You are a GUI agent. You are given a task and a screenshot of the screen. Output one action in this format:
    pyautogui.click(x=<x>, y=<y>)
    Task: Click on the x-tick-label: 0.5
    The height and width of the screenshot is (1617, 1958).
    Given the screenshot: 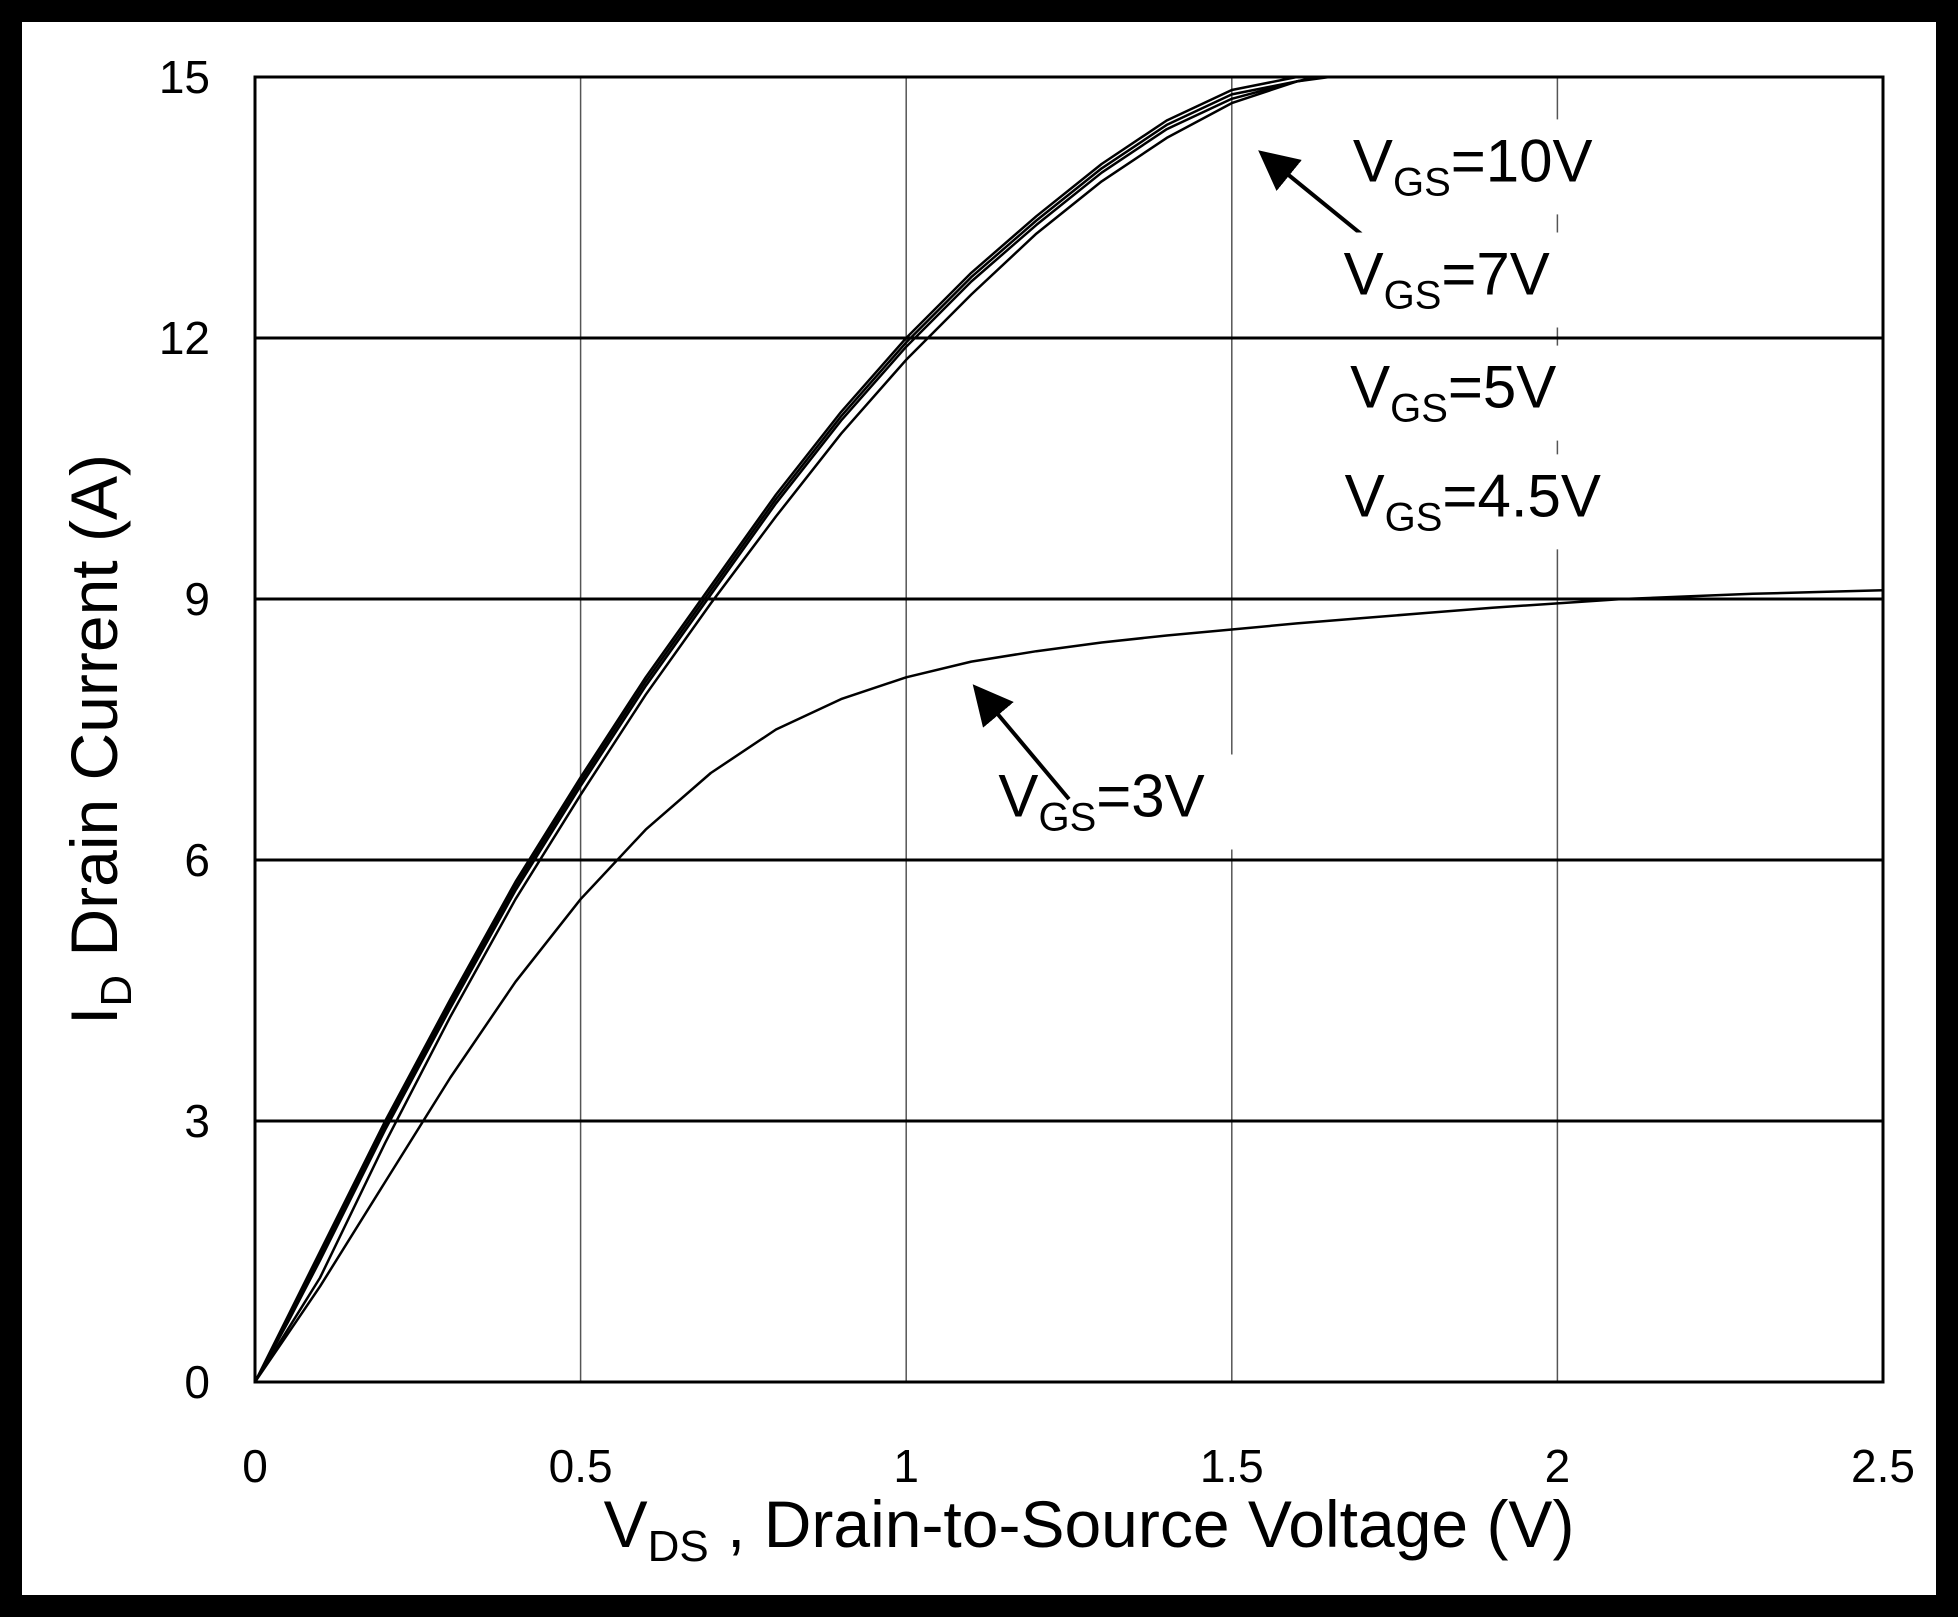 What is the action you would take?
    pyautogui.click(x=581, y=1466)
    